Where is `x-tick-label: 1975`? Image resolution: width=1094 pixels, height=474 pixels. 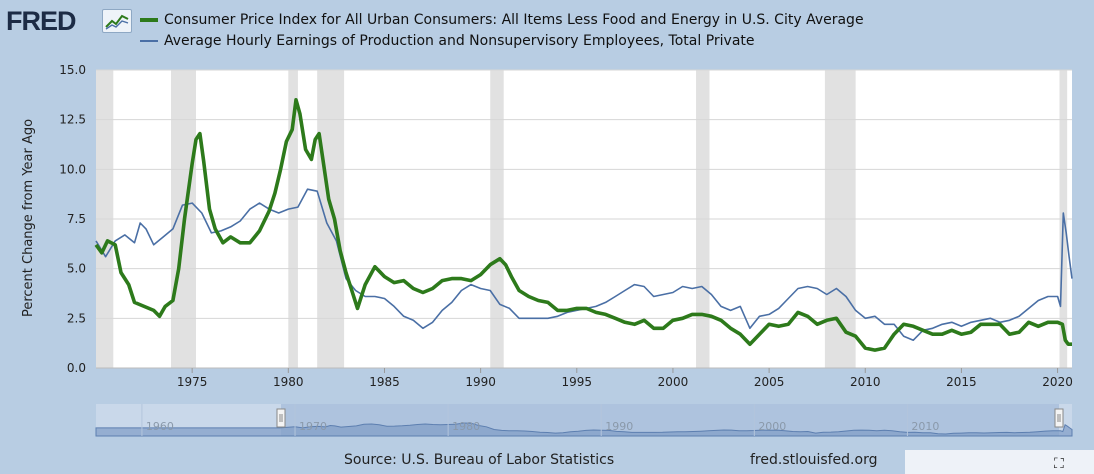 x-tick-label: 1975 is located at coordinates (192, 382).